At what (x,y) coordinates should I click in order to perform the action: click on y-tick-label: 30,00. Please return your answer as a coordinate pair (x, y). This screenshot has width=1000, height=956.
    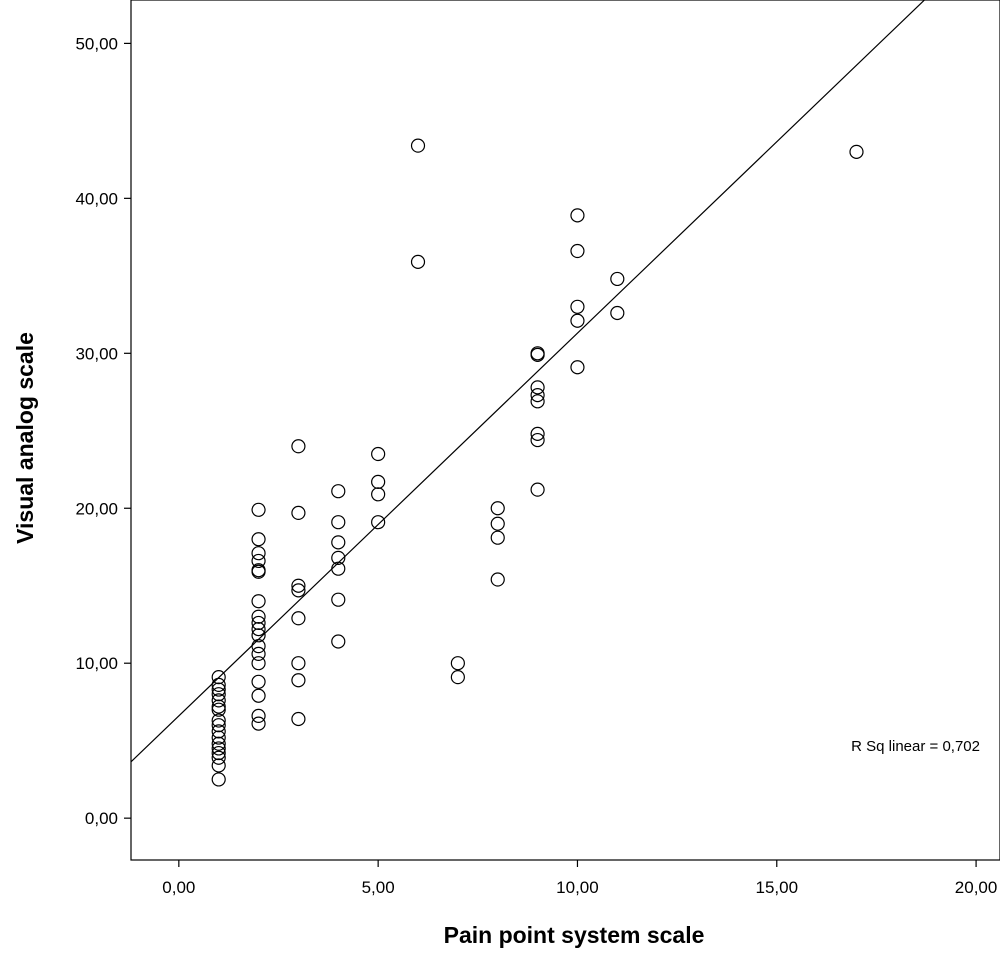
    Looking at the image, I should click on (96, 353).